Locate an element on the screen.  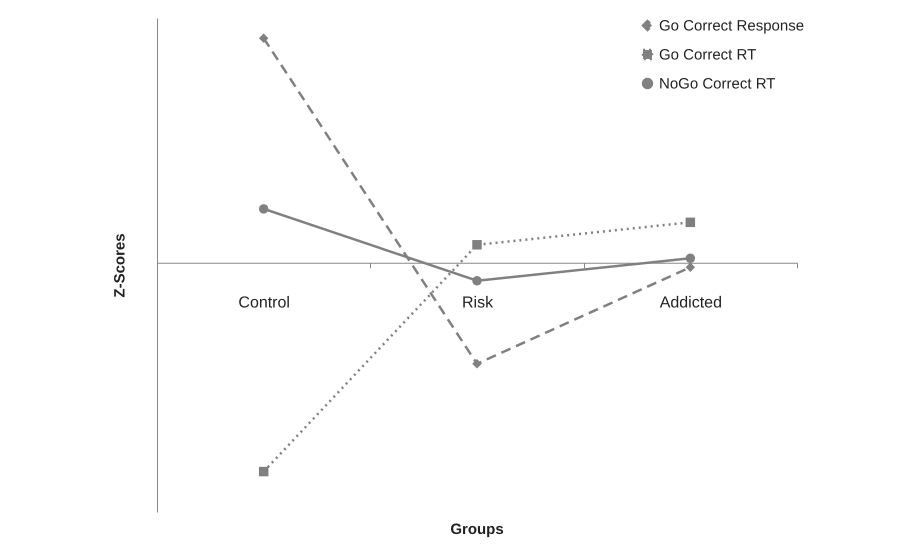
y-axis-title: Z-Scores is located at coordinates (120, 265).